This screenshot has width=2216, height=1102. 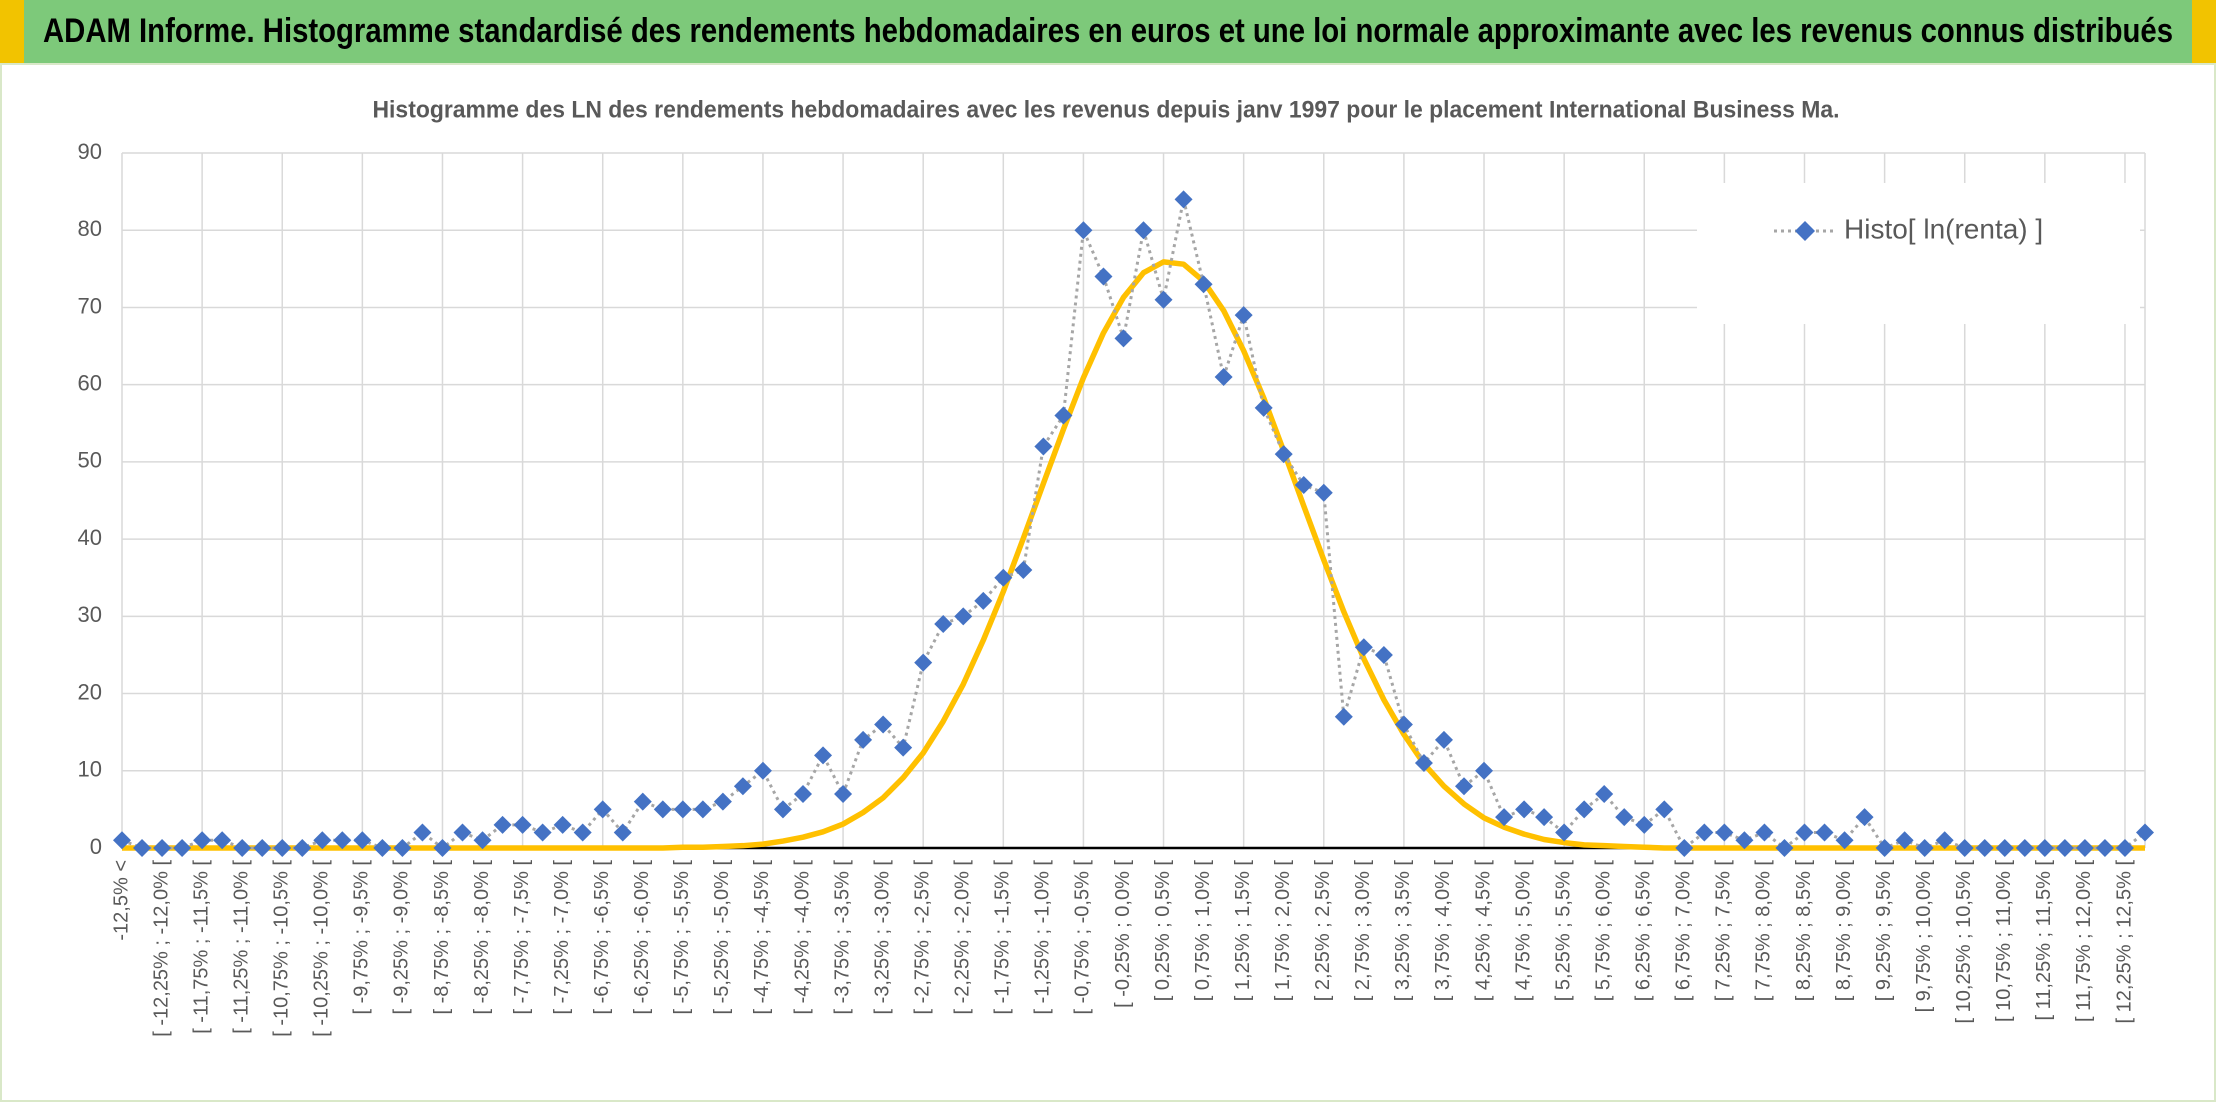 What do you see at coordinates (1363, 931) in the screenshot?
I see `x-tick-label: [ 2,75% ; 3,0% [` at bounding box center [1363, 931].